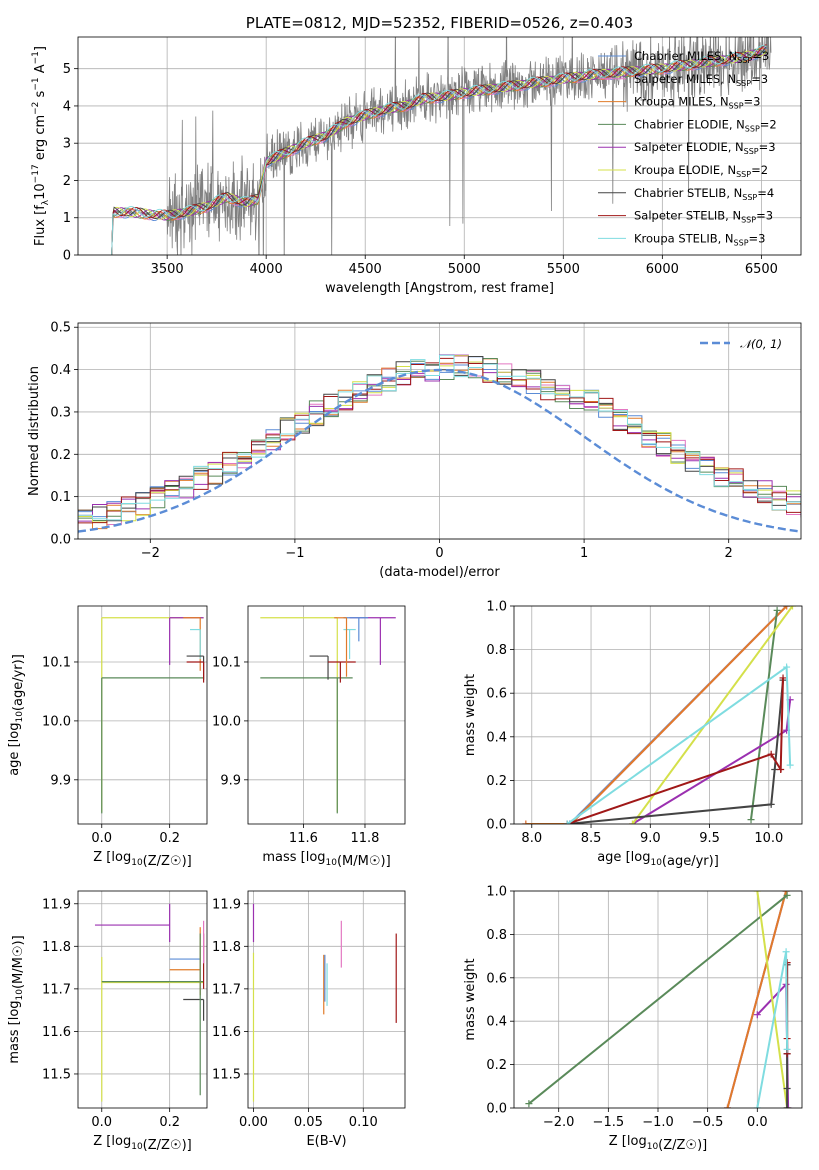  Describe the element at coordinates (559, 1122) in the screenshot. I see `x-tick-label: −2.0` at that location.